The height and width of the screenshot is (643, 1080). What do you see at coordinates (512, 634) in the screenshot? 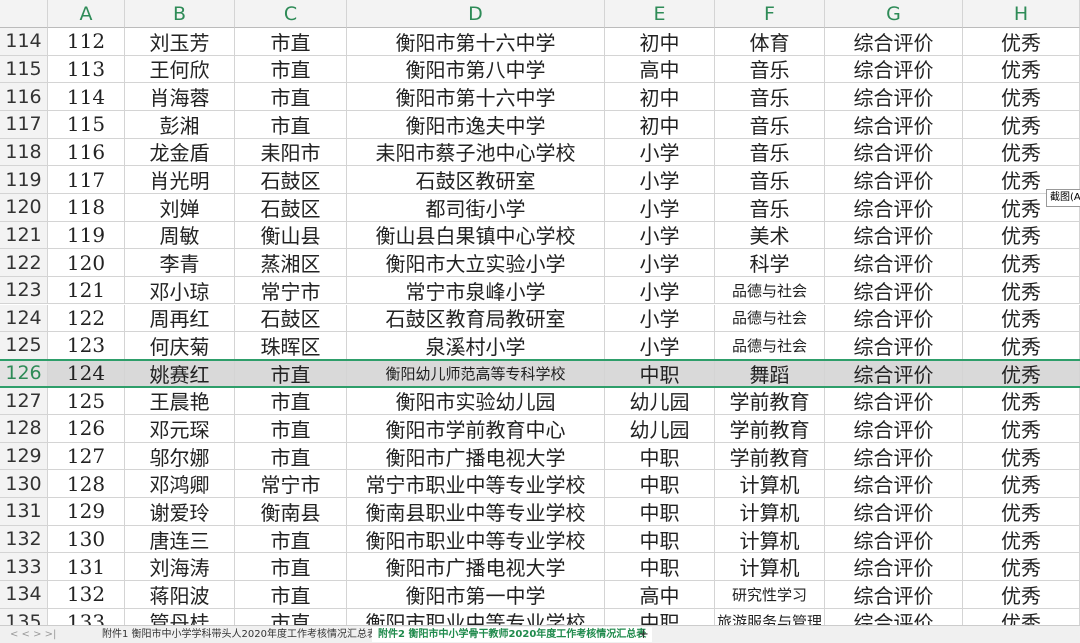
I see `sheet-tab: 附件2 衡阳市中小学骨干教师2020年度工作考核情况汇总表` at bounding box center [512, 634].